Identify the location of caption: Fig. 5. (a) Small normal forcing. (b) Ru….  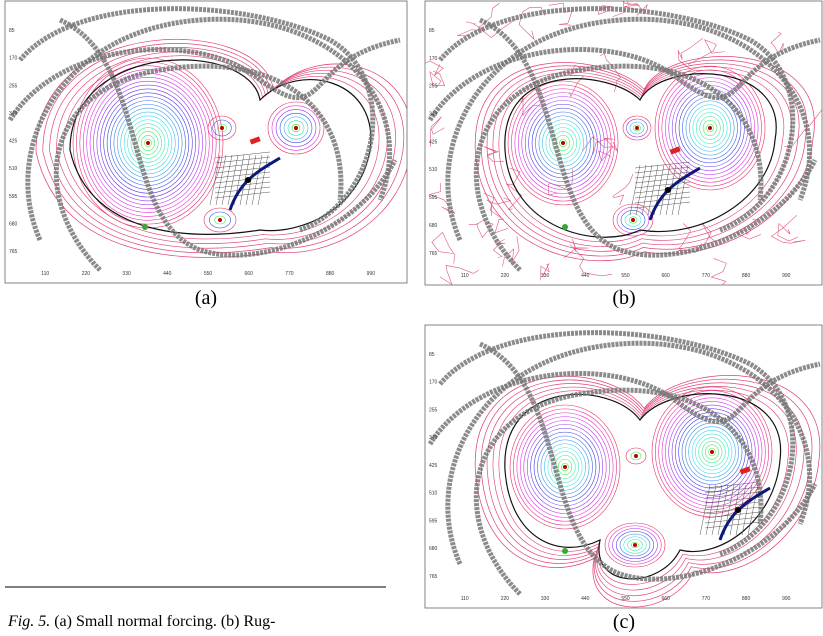
(141, 621).